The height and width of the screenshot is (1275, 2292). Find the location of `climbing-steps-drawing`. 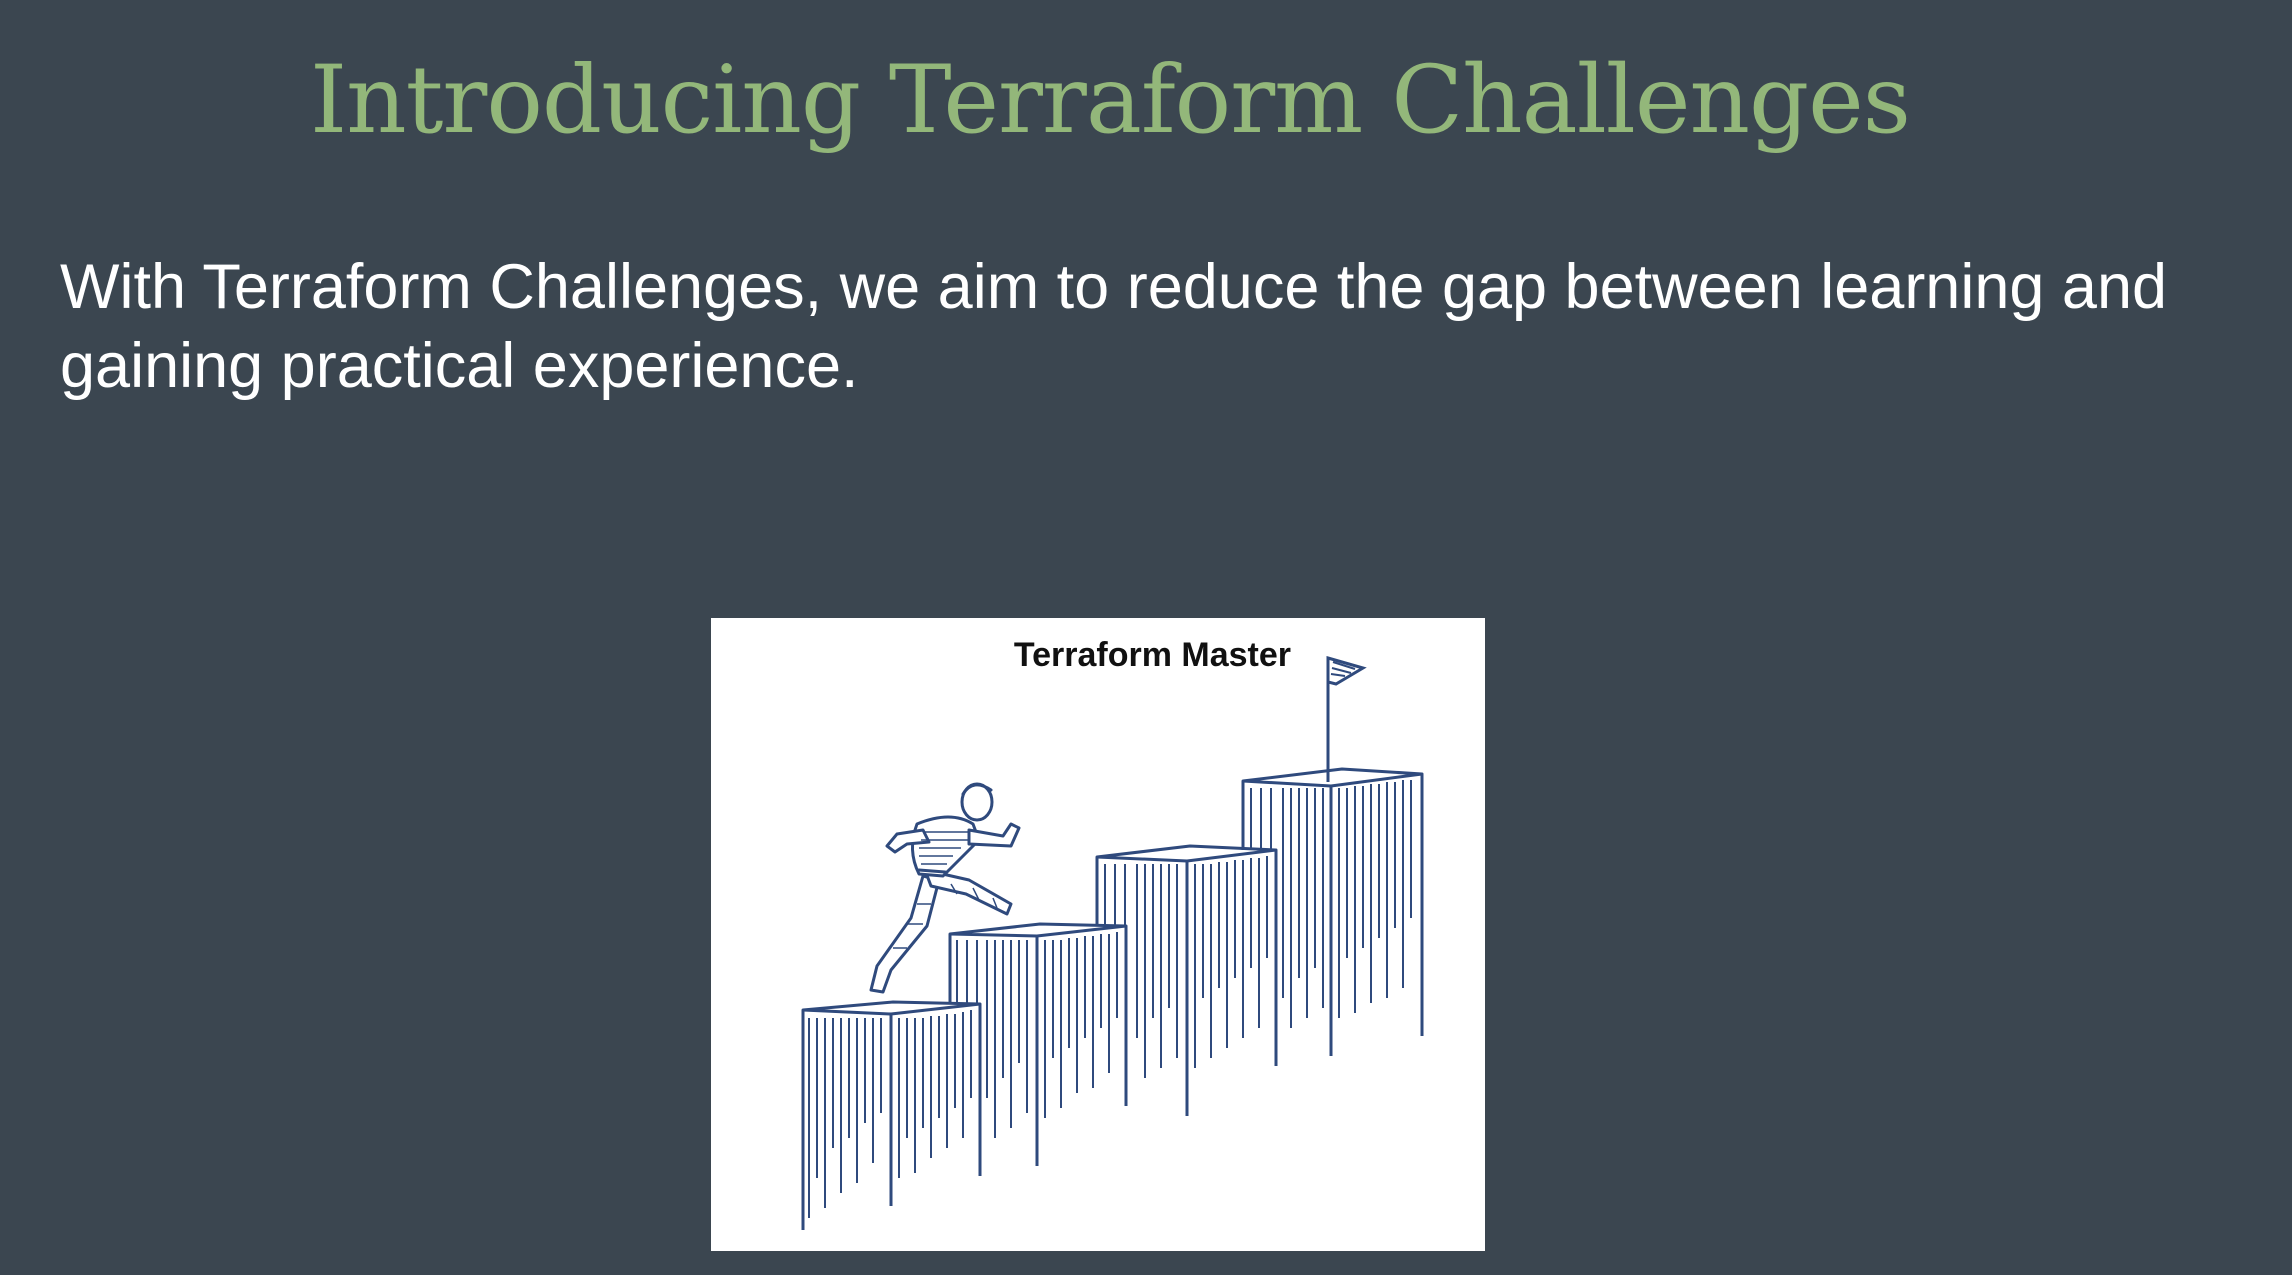

climbing-steps-drawing is located at coordinates (1112, 943).